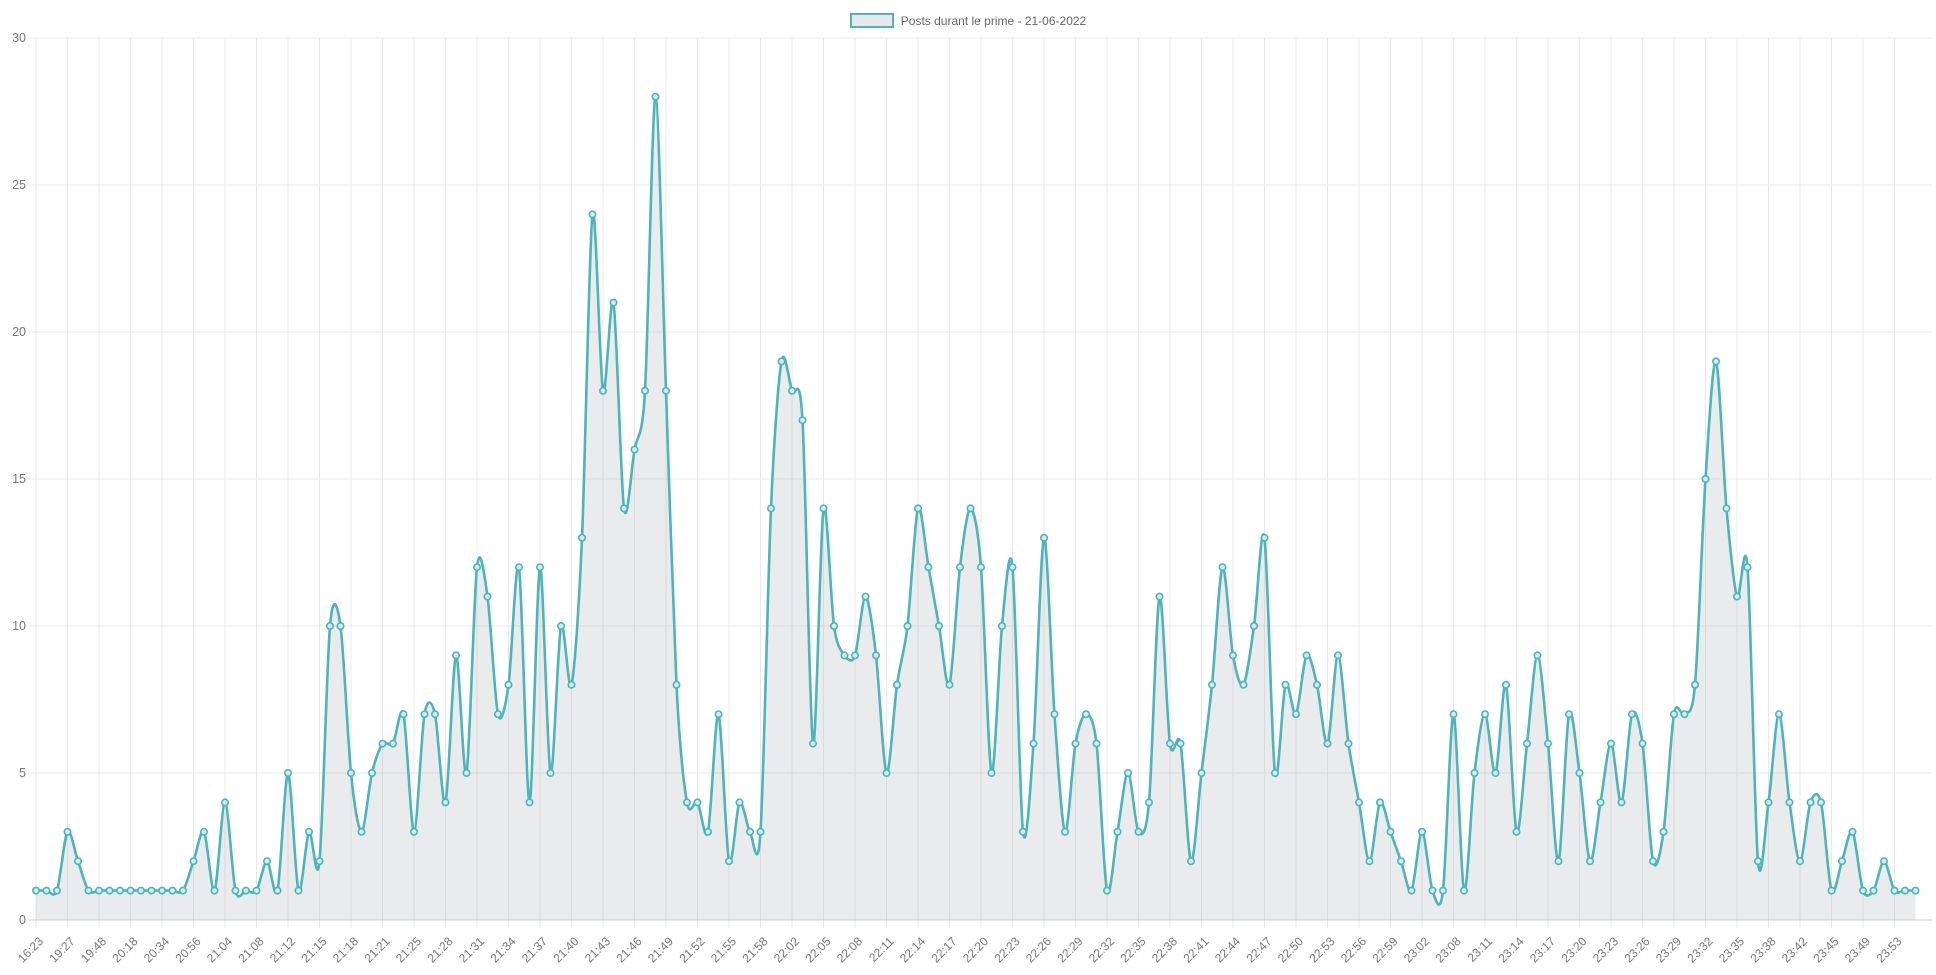 The height and width of the screenshot is (975, 1936). I want to click on chart-legend: Posts durant le prime - 21-06-2022, so click(968, 20).